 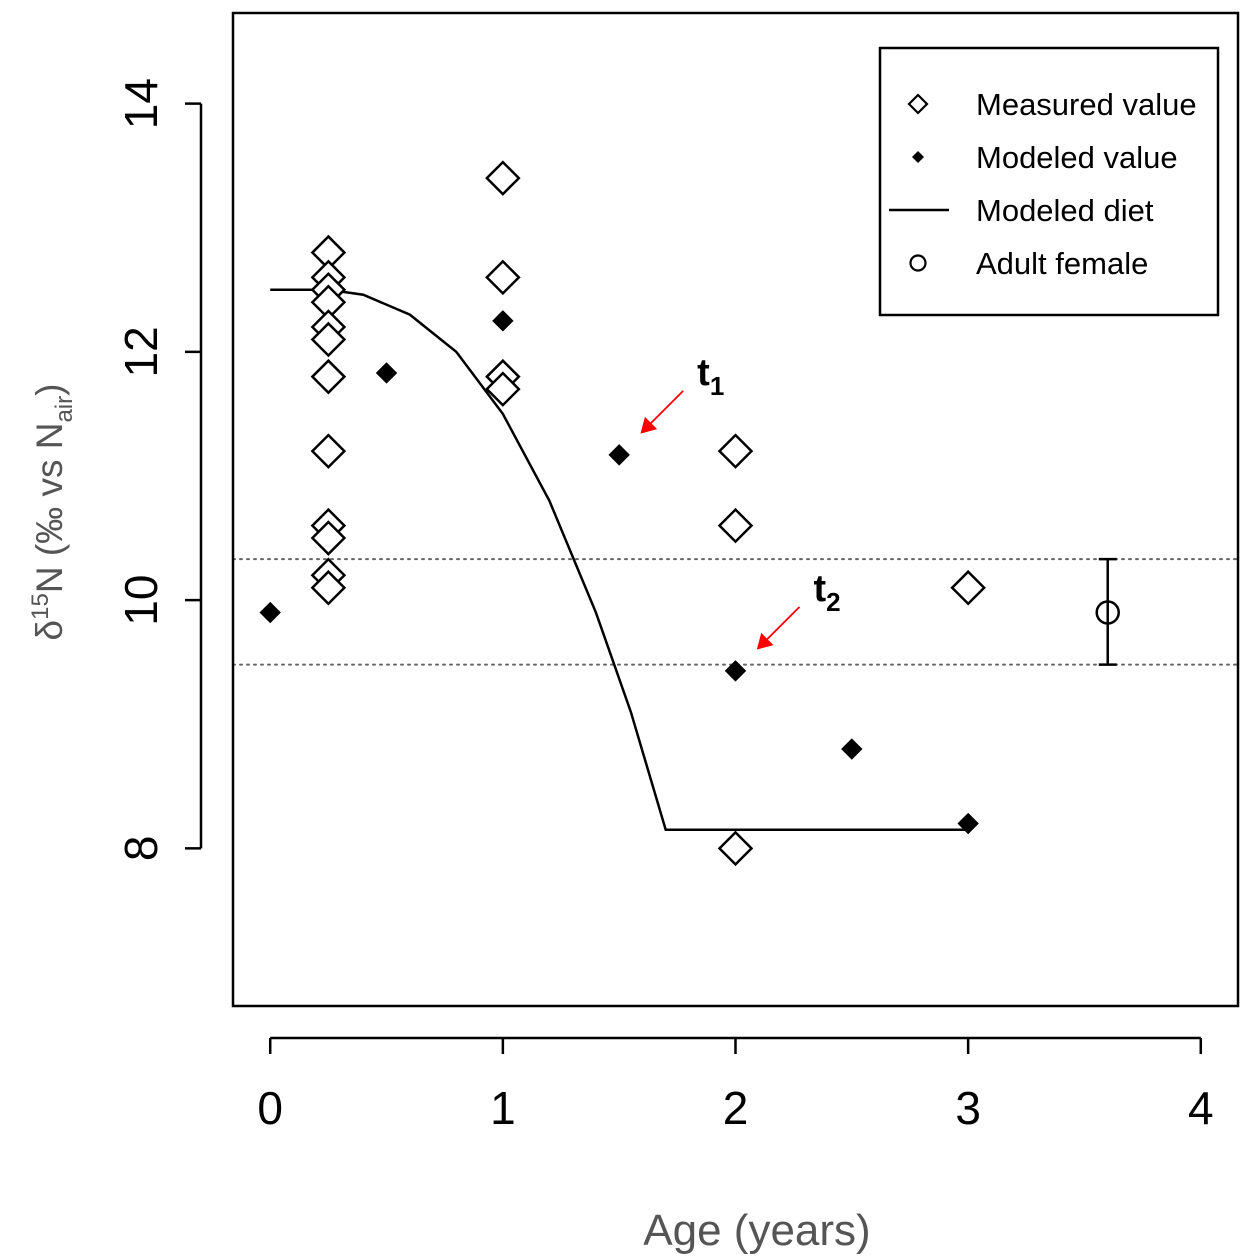 I want to click on annotation-label-1: t1, so click(x=710, y=376).